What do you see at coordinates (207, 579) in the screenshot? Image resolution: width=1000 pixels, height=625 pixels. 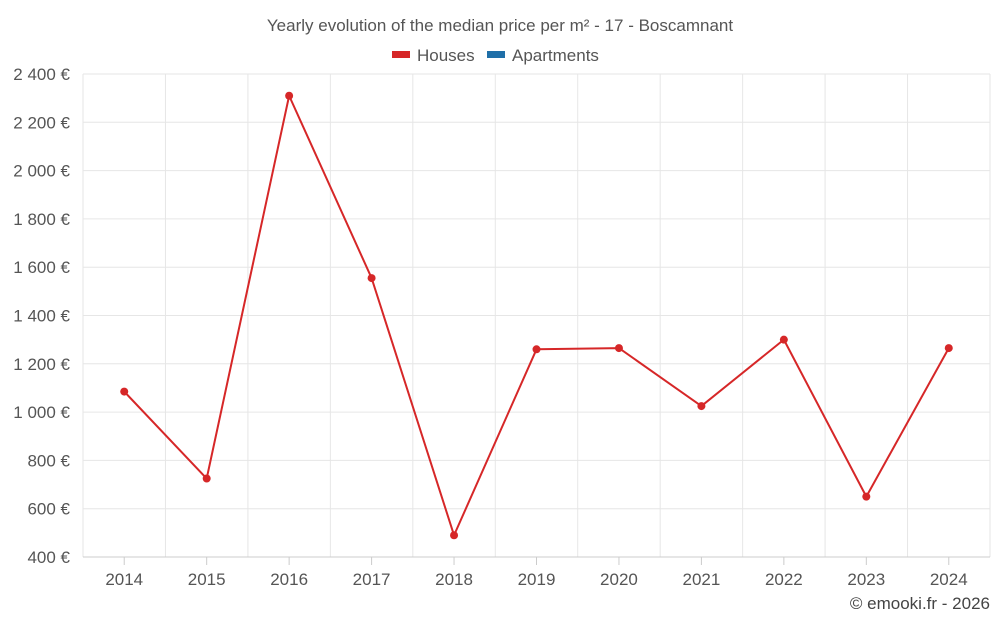 I see `x-tick-label: 2015` at bounding box center [207, 579].